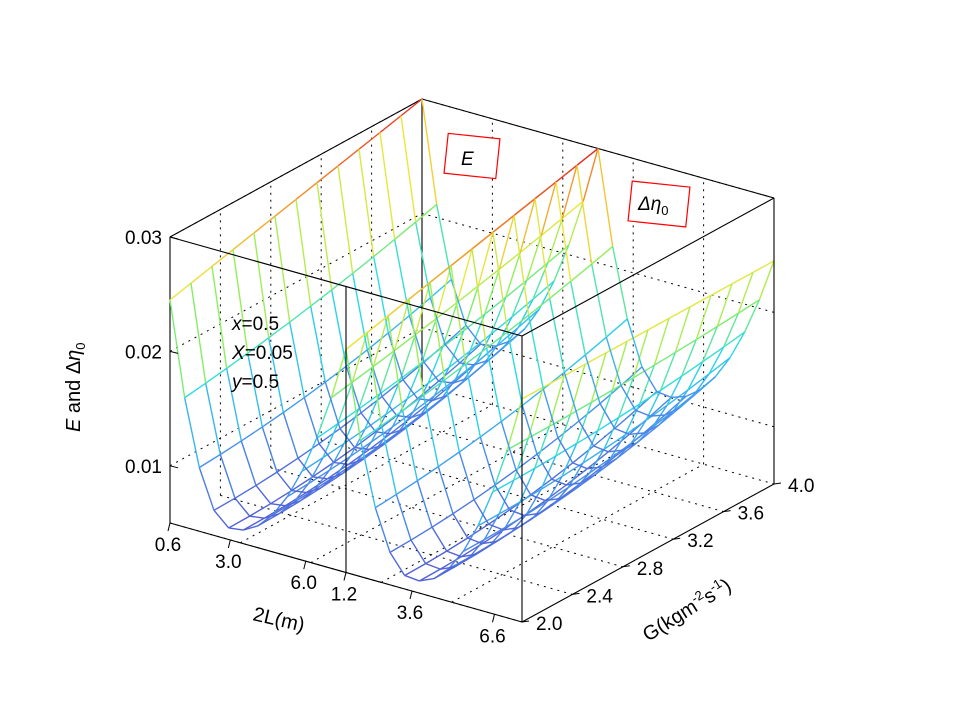 Image resolution: width=960 pixels, height=720 pixels. Describe the element at coordinates (578, 480) in the screenshot. I see `mesh-Δη0-L8-5` at that location.